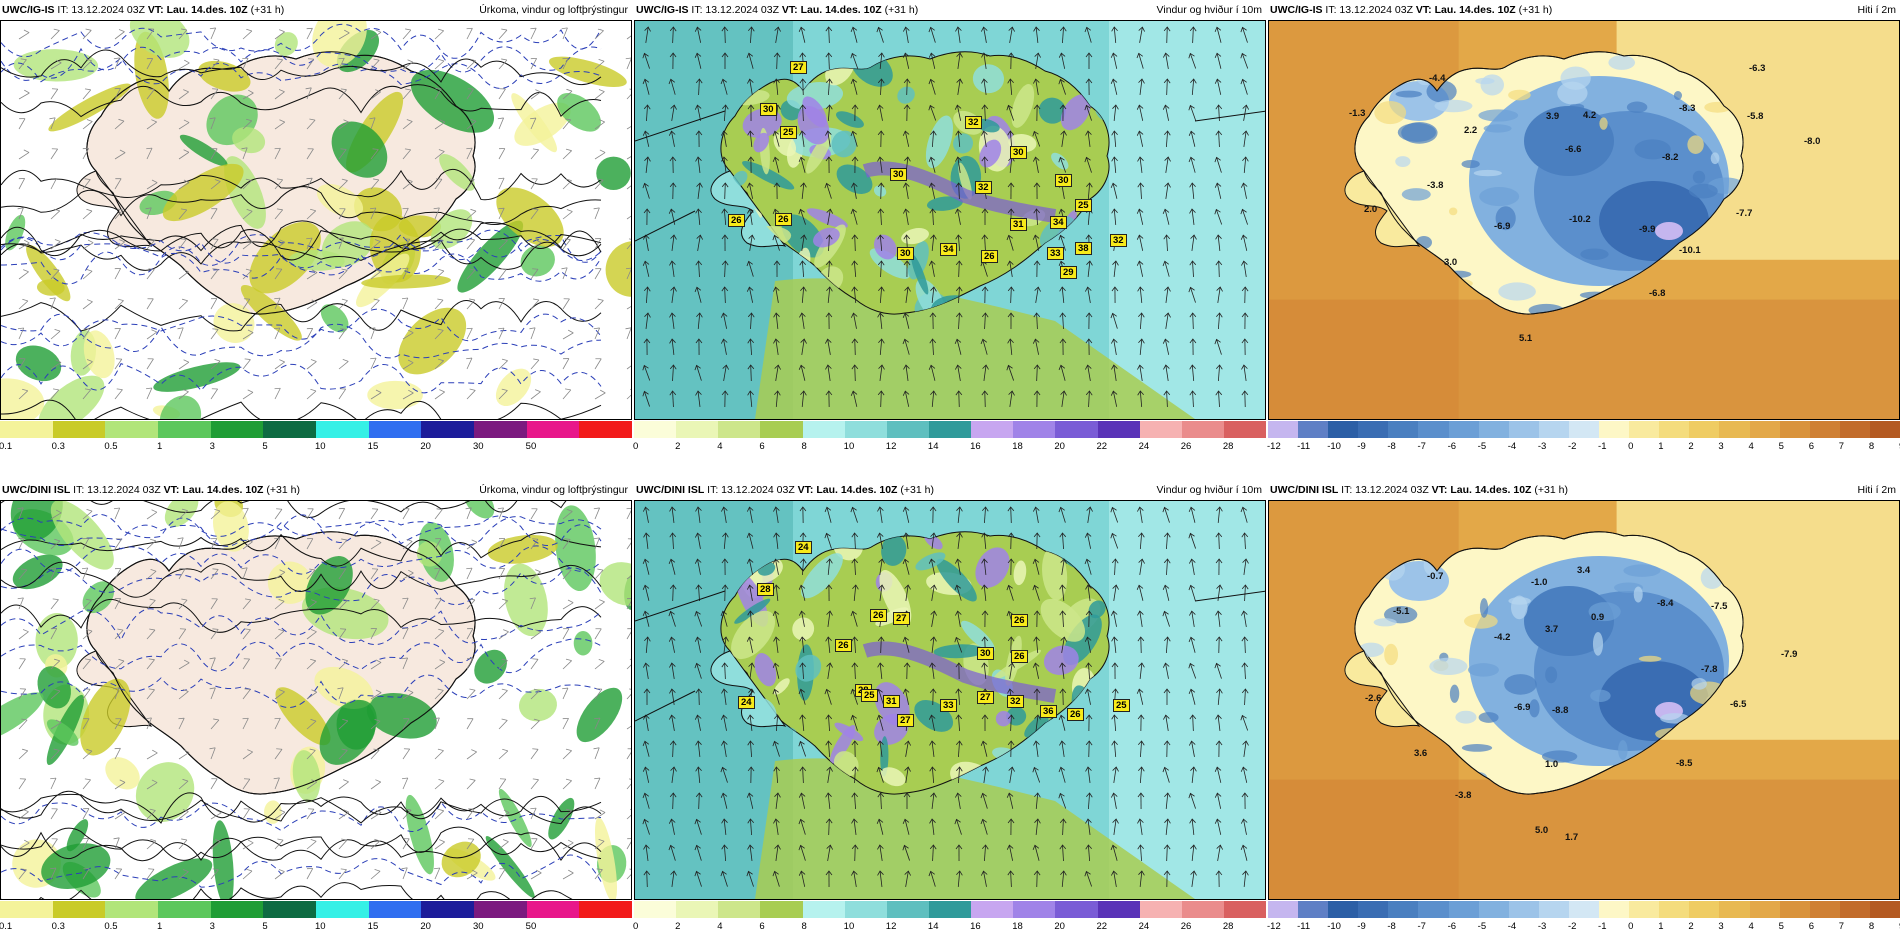 This screenshot has width=1900, height=950. What do you see at coordinates (678, 926) in the screenshot?
I see `colorbar-tick-label: 2` at bounding box center [678, 926].